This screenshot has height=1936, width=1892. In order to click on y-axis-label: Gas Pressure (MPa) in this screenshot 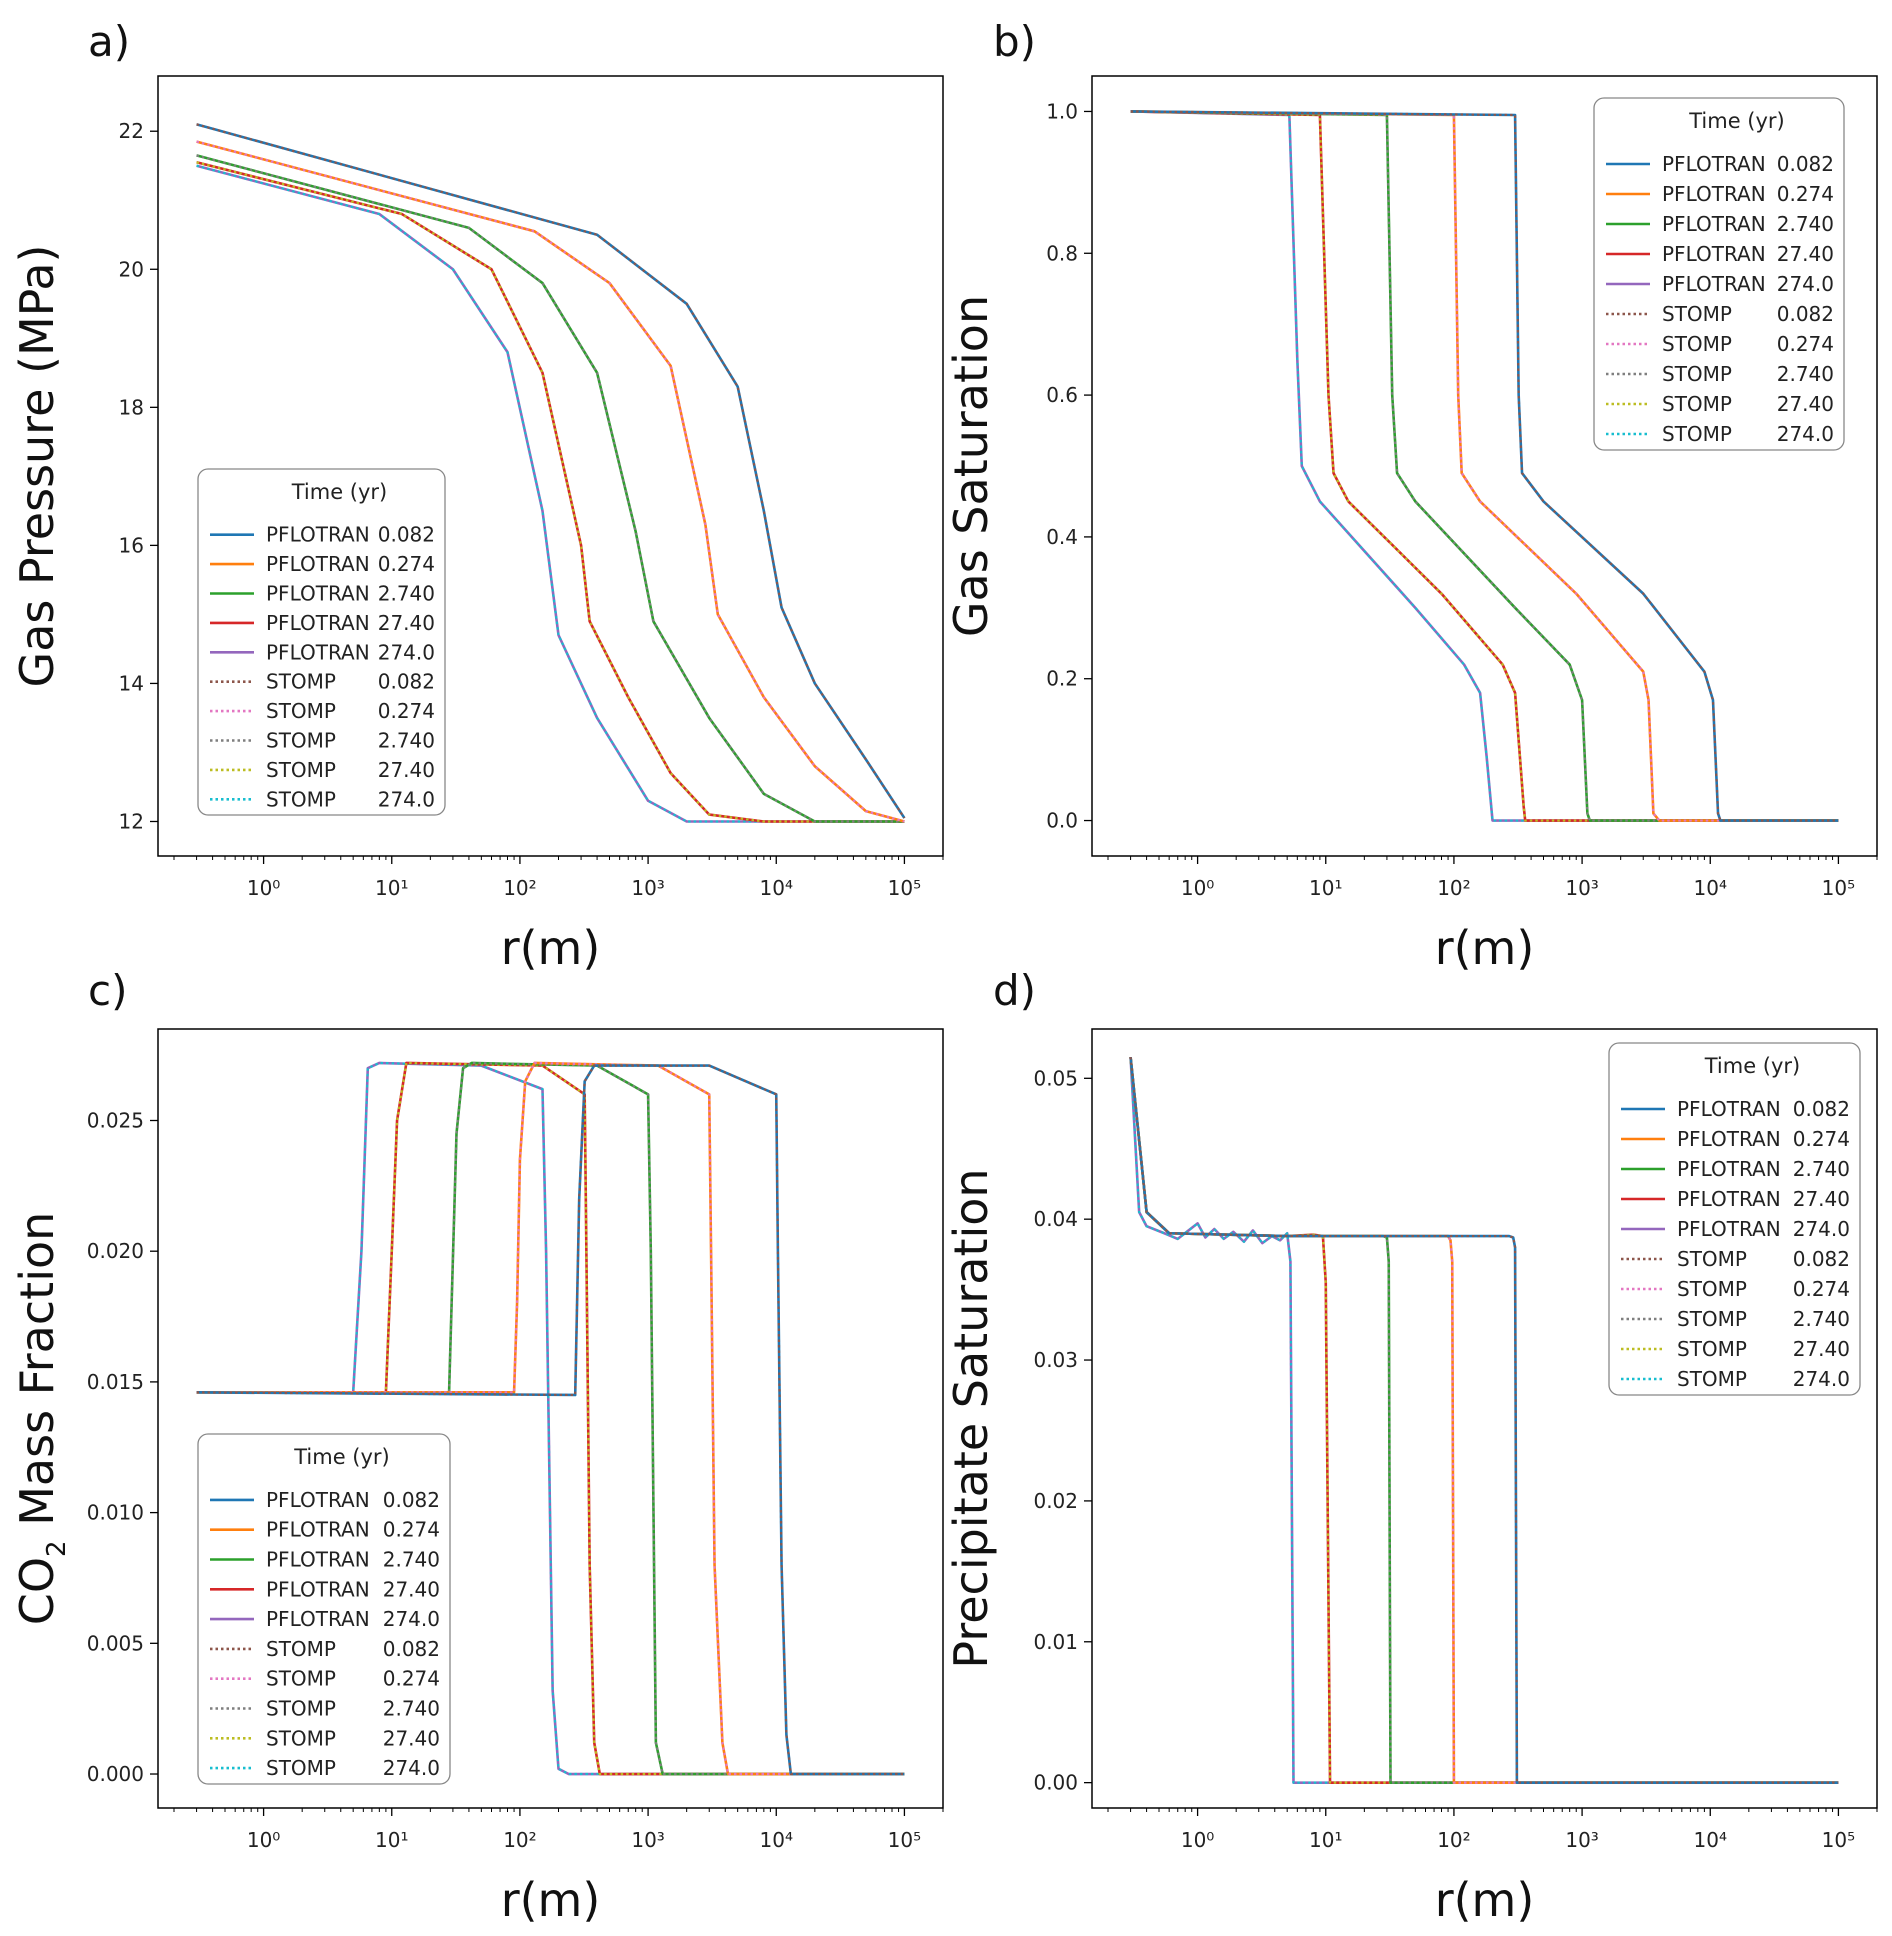, I will do `click(37, 466)`.